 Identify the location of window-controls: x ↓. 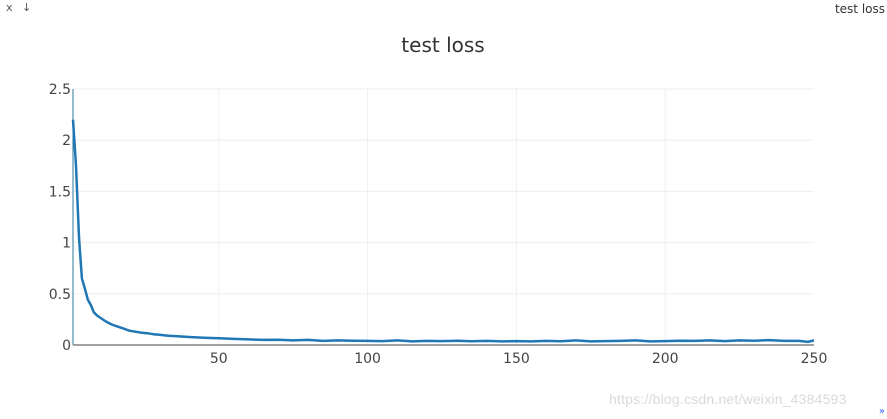
(21, 7).